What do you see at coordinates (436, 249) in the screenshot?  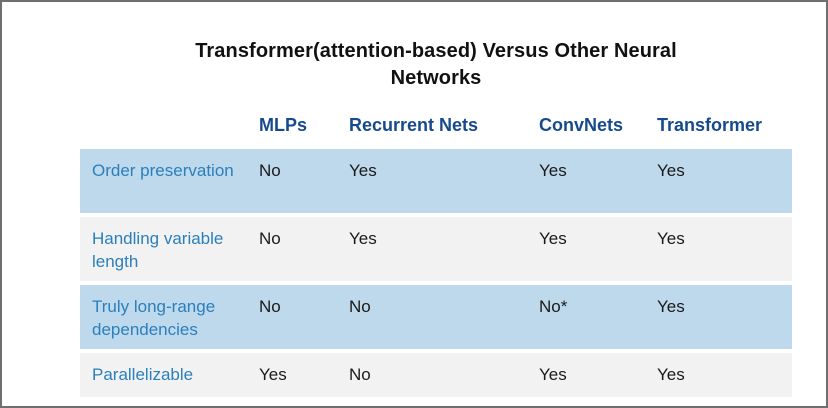 I see `table-row-handling-variable-length: Handling variable length No Yes Yes Yes` at bounding box center [436, 249].